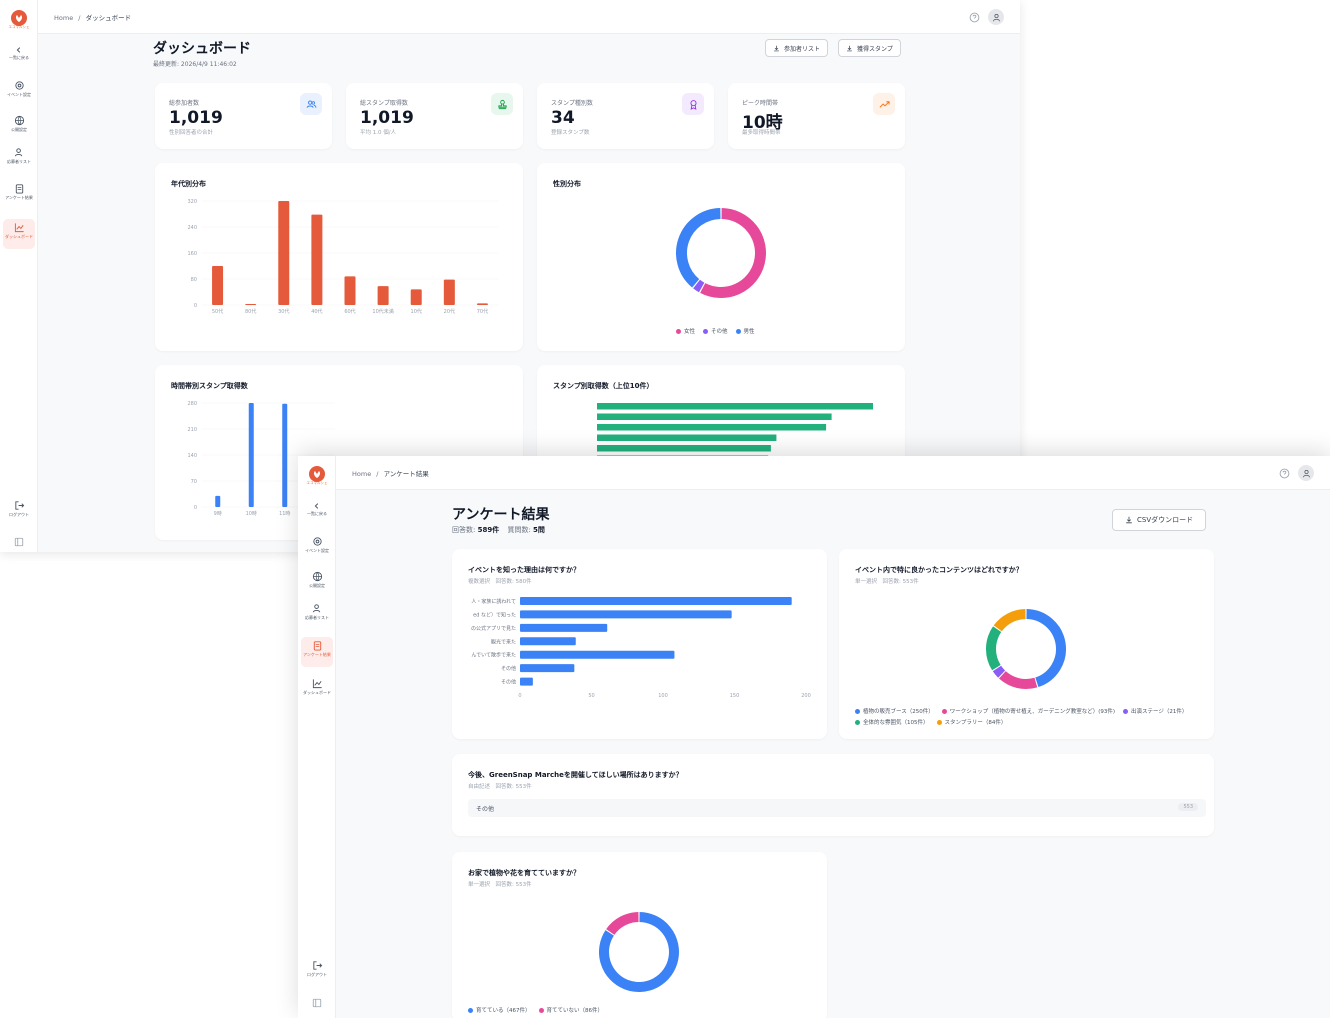  What do you see at coordinates (975, 723) in the screenshot?
I see `legend-label: スタンプラリー（84件）` at bounding box center [975, 723].